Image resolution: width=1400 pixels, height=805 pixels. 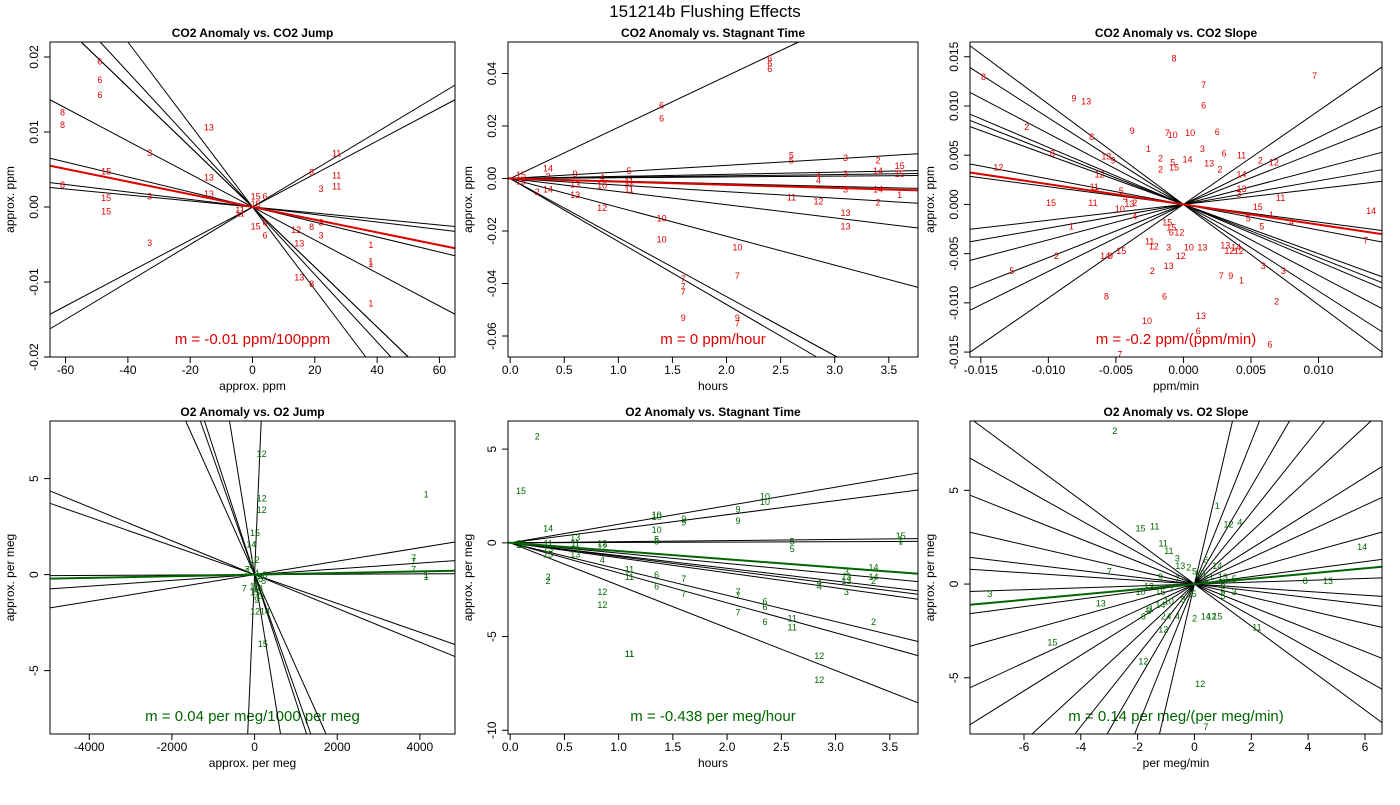 What do you see at coordinates (440, 370) in the screenshot?
I see `x-tick-label: 60` at bounding box center [440, 370].